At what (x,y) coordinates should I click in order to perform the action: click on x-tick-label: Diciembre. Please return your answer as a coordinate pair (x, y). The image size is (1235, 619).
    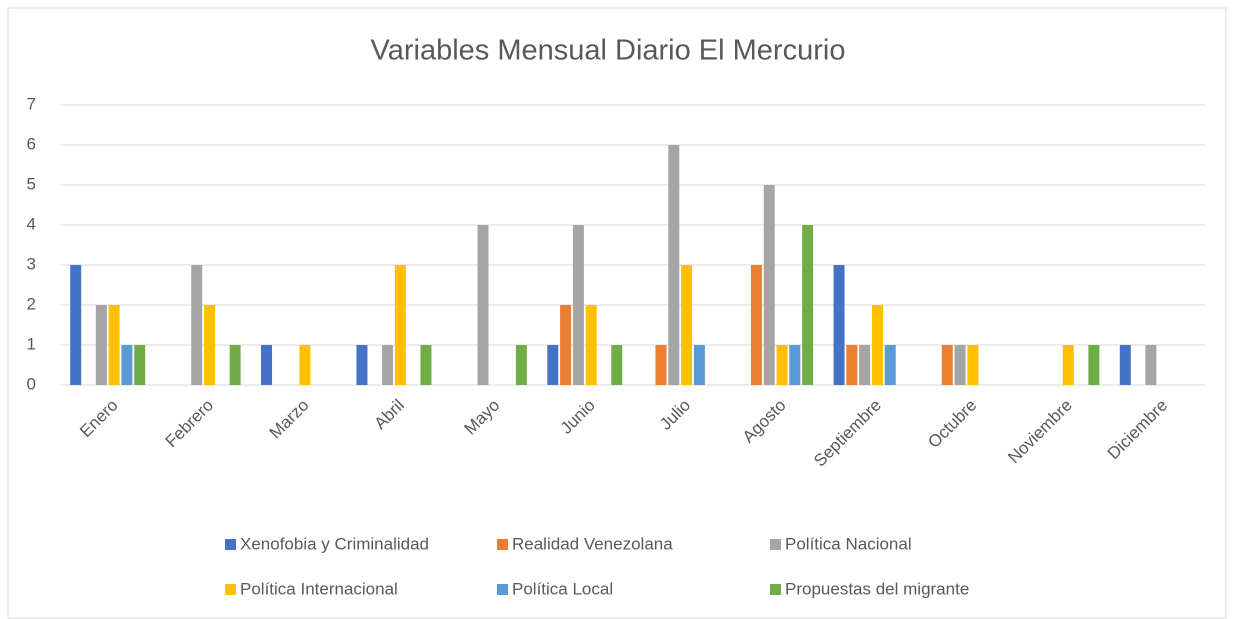
    Looking at the image, I should click on (1138, 430).